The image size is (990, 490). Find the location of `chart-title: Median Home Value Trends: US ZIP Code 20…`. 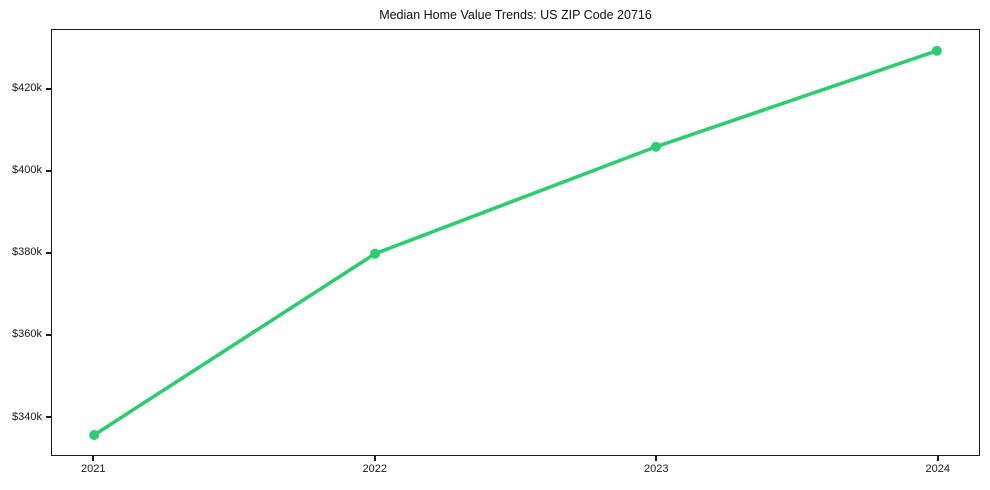

chart-title: Median Home Value Trends: US ZIP Code 20… is located at coordinates (515, 15).